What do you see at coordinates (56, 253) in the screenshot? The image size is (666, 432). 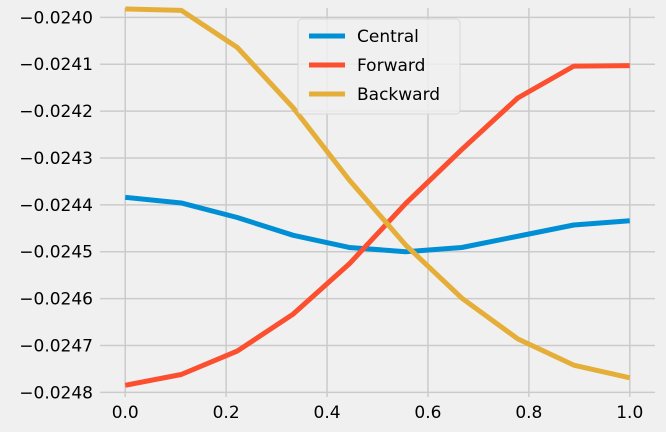 I see `y-tick-label: −0.0245` at bounding box center [56, 253].